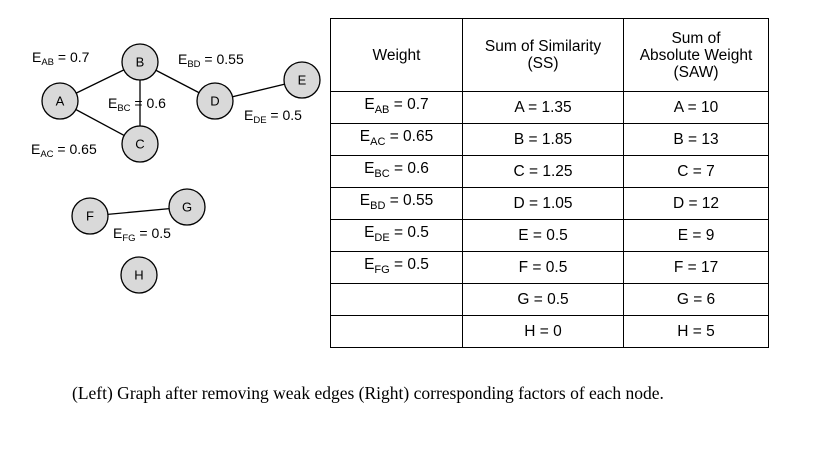 The height and width of the screenshot is (472, 839). What do you see at coordinates (696, 235) in the screenshot?
I see `cell-saw: E = 9` at bounding box center [696, 235].